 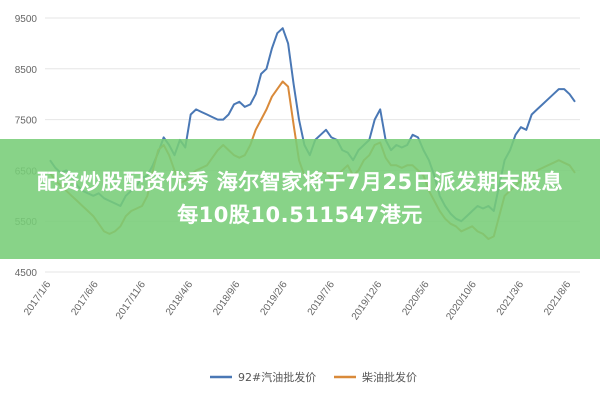 What do you see at coordinates (558, 298) in the screenshot?
I see `x-tick-label-11: 2021/8/6` at bounding box center [558, 298].